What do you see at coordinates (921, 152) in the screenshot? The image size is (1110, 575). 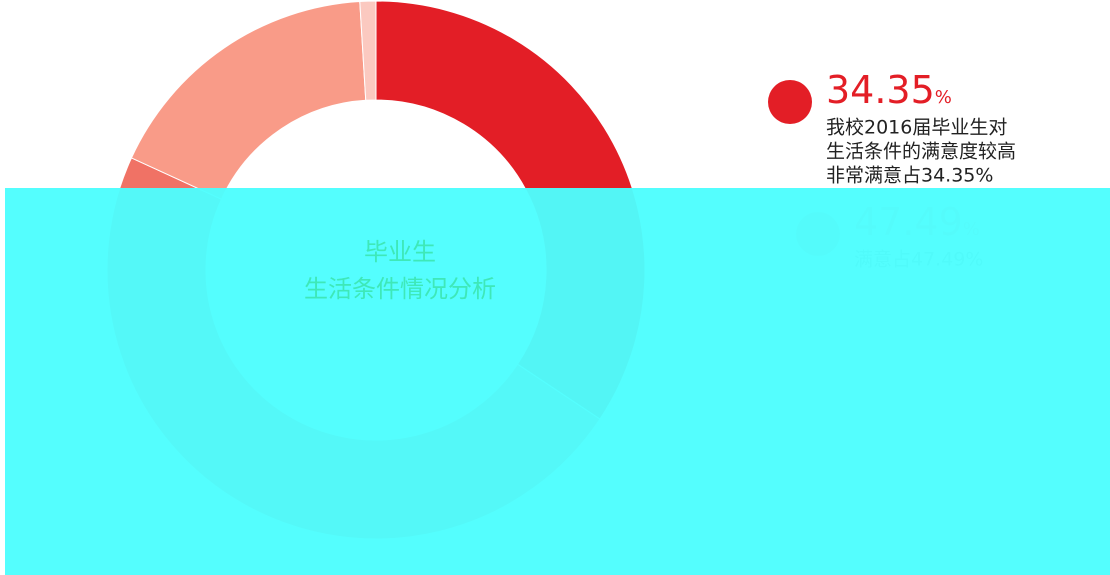 I see `legend-text: 生活条件的满意度较高` at bounding box center [921, 152].